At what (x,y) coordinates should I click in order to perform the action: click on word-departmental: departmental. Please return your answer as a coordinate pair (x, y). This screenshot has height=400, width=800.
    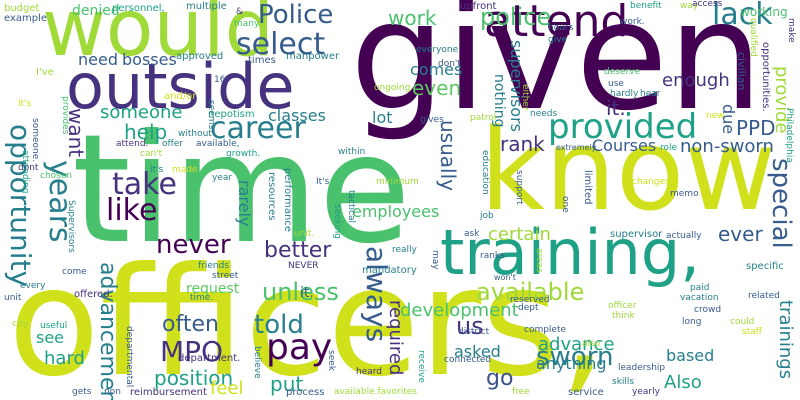
    Looking at the image, I should click on (129, 357).